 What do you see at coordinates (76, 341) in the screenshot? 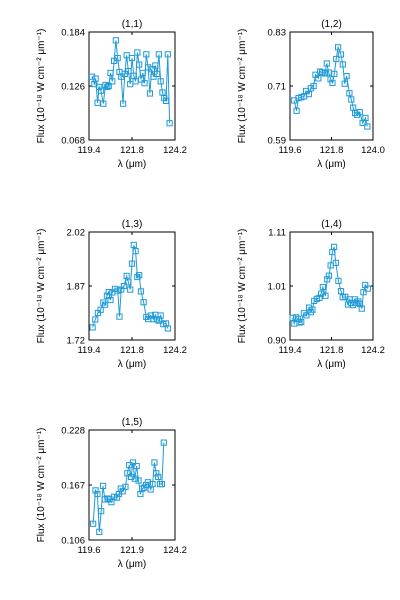
I see `y-tick-label: 1.72` at bounding box center [76, 341].